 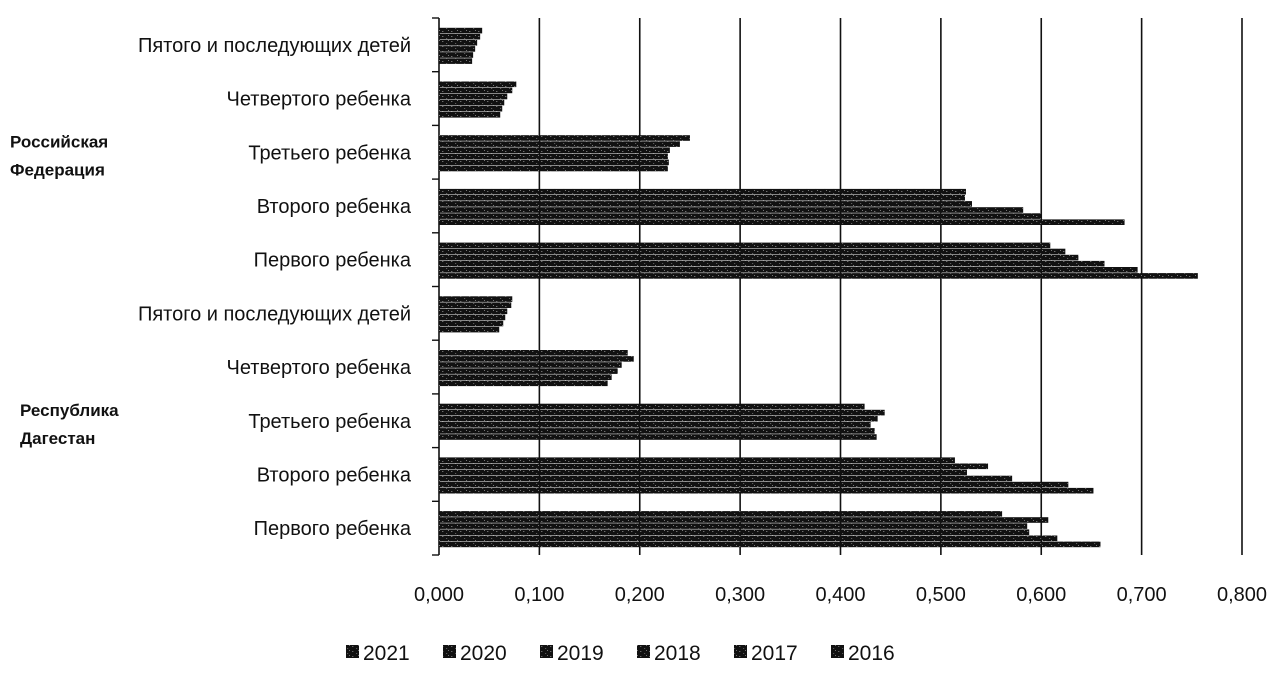 I want to click on x-tick-label: 0,300, so click(x=740, y=595).